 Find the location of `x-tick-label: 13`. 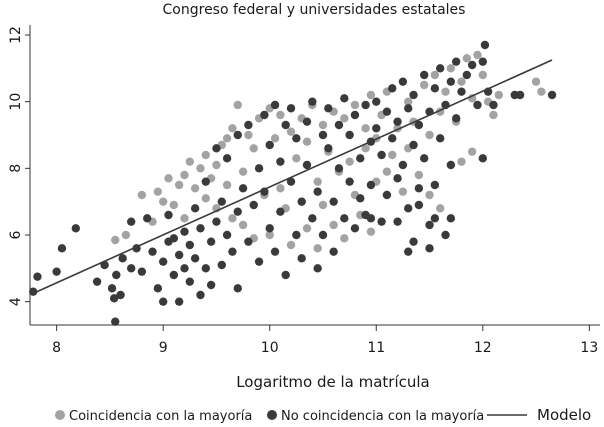

x-tick-label: 13 is located at coordinates (589, 348).